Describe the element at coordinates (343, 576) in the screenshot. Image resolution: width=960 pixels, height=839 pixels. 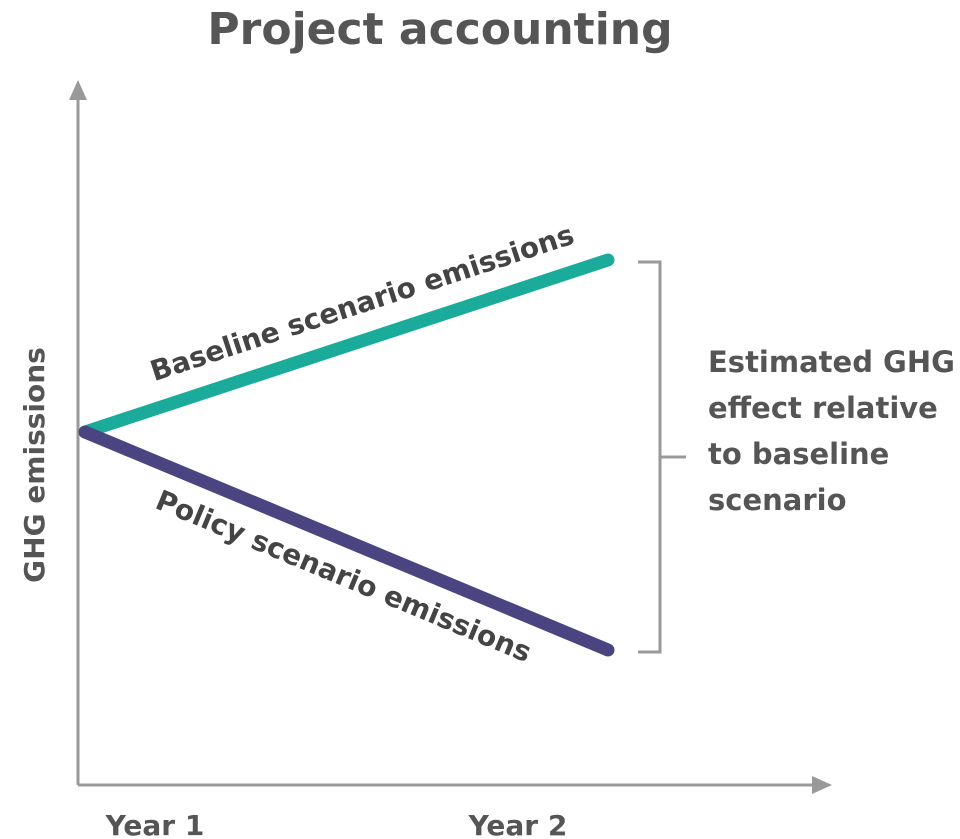
I see `line-label: Policy scenario emissions` at that location.